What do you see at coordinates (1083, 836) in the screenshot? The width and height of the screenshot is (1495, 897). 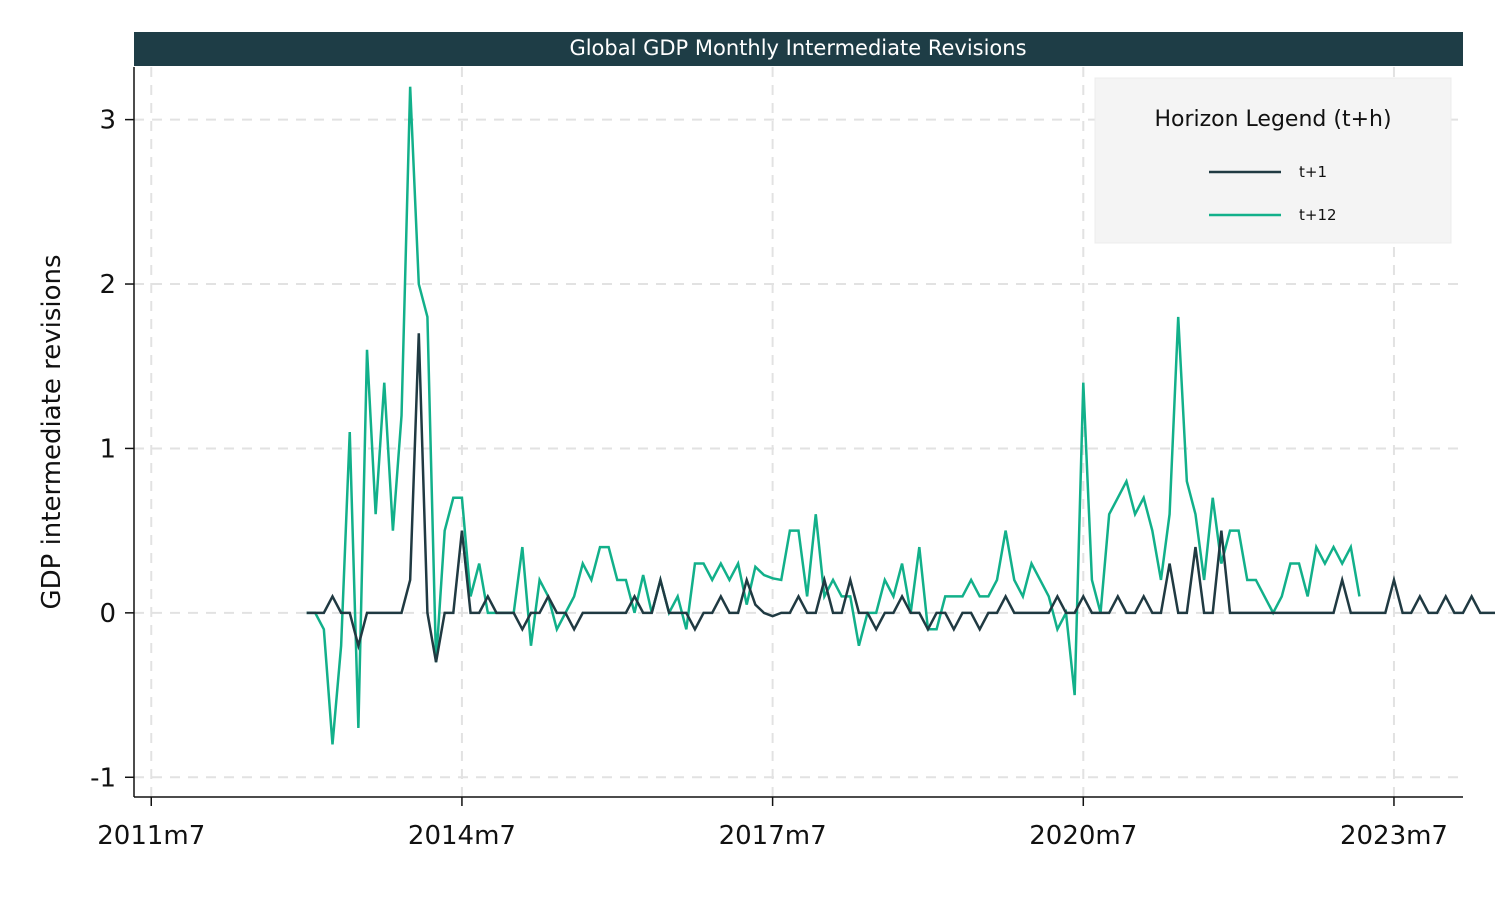 I see `x-tick-label-3: 2020m7` at bounding box center [1083, 836].